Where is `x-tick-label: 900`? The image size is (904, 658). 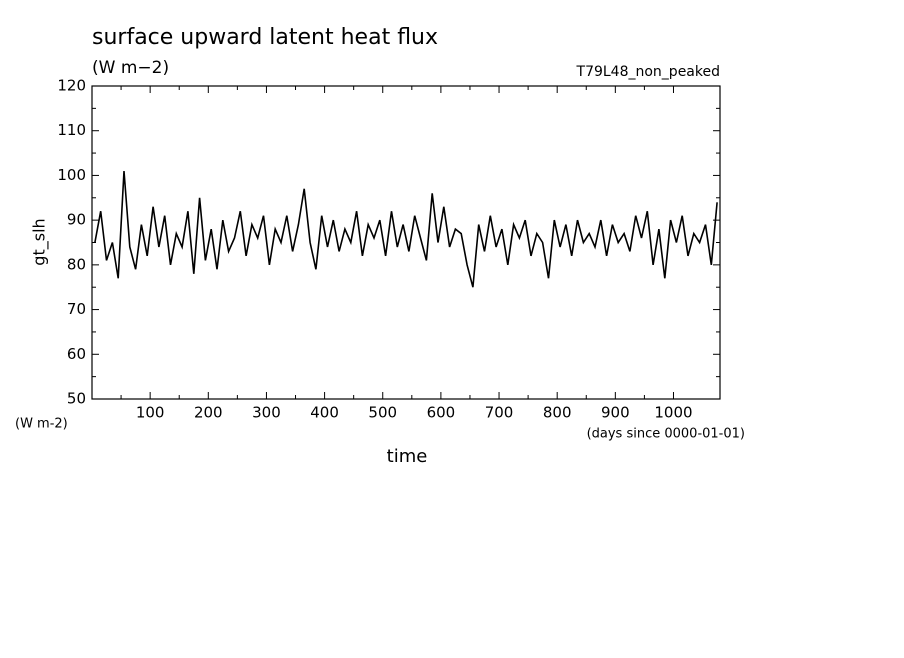
x-tick-label: 900 is located at coordinates (615, 413).